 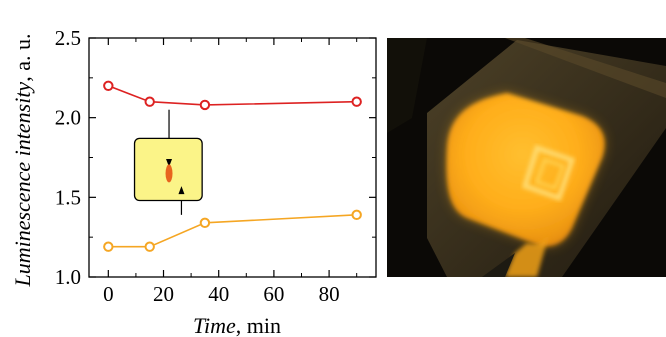 I want to click on y-axis-title: Luminescence intensity, a. u., so click(x=22, y=161).